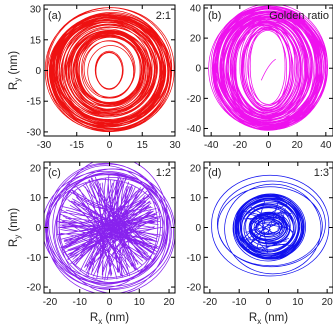 The height and width of the screenshot is (326, 333). Describe the element at coordinates (211, 145) in the screenshot. I see `x-tick-label: -40` at that location.